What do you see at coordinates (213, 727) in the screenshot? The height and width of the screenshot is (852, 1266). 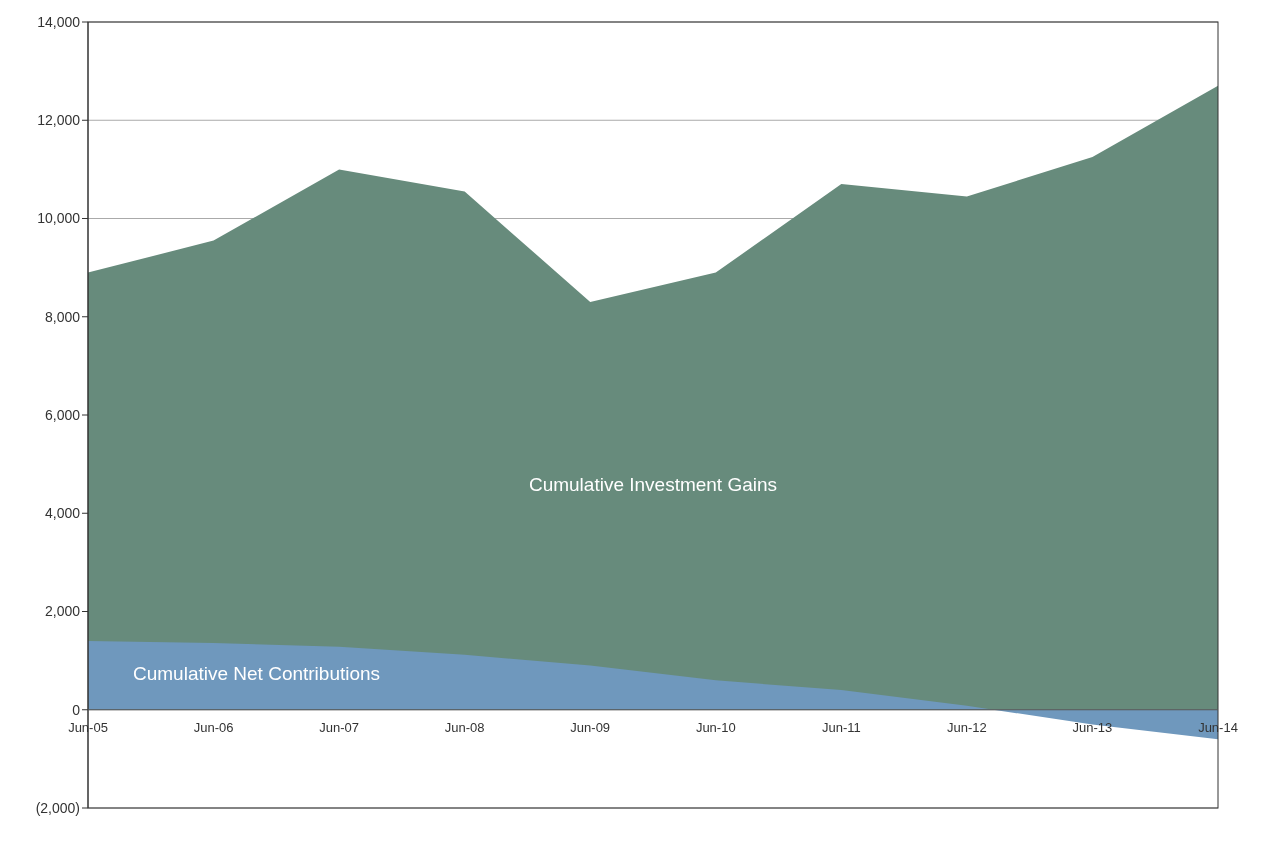 I see `x-tick-label: Jun-06` at bounding box center [213, 727].